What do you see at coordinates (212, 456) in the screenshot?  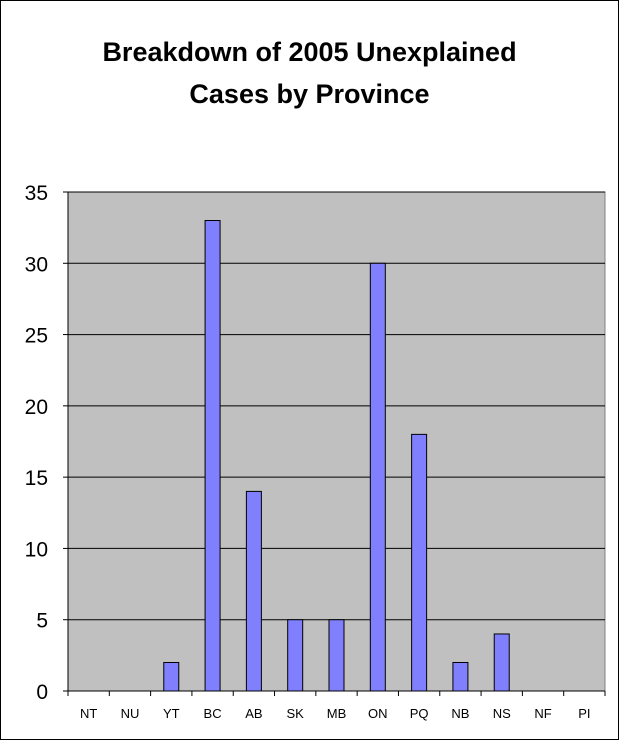 I see `bar-BC` at bounding box center [212, 456].